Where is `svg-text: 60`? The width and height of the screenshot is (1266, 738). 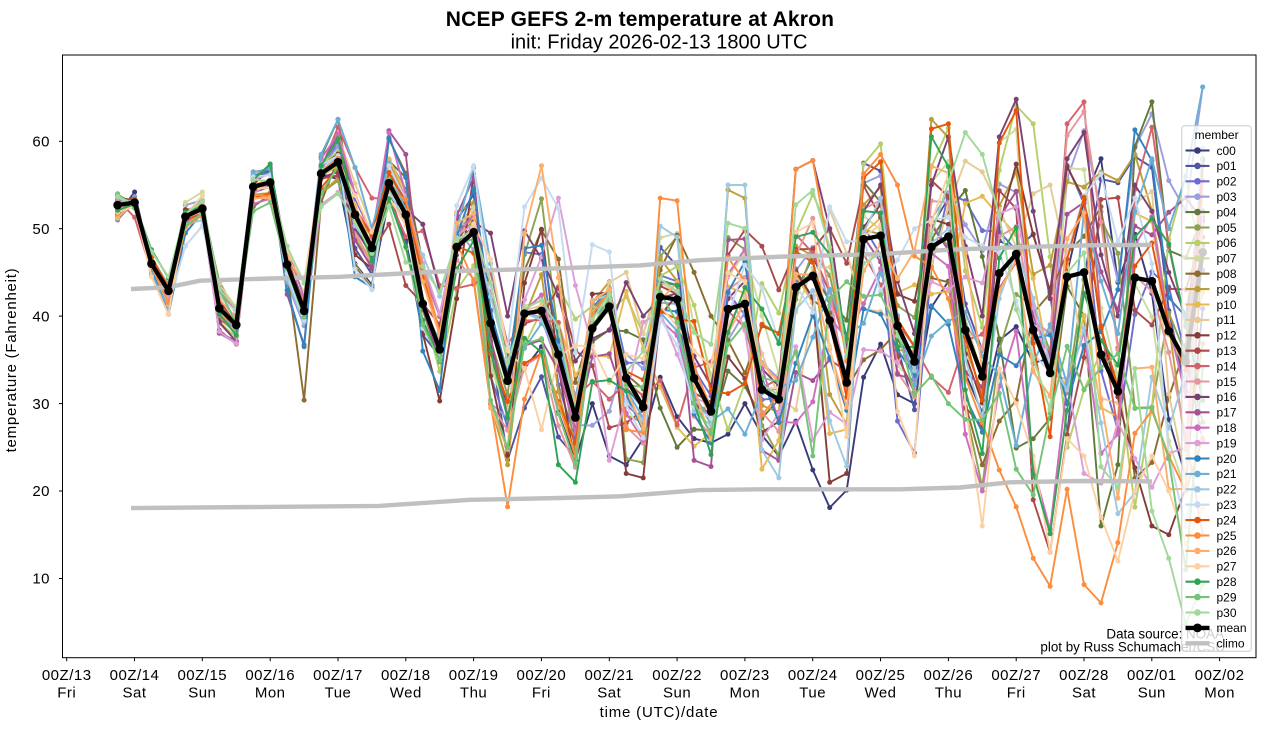 svg-text: 60 is located at coordinates (41, 142).